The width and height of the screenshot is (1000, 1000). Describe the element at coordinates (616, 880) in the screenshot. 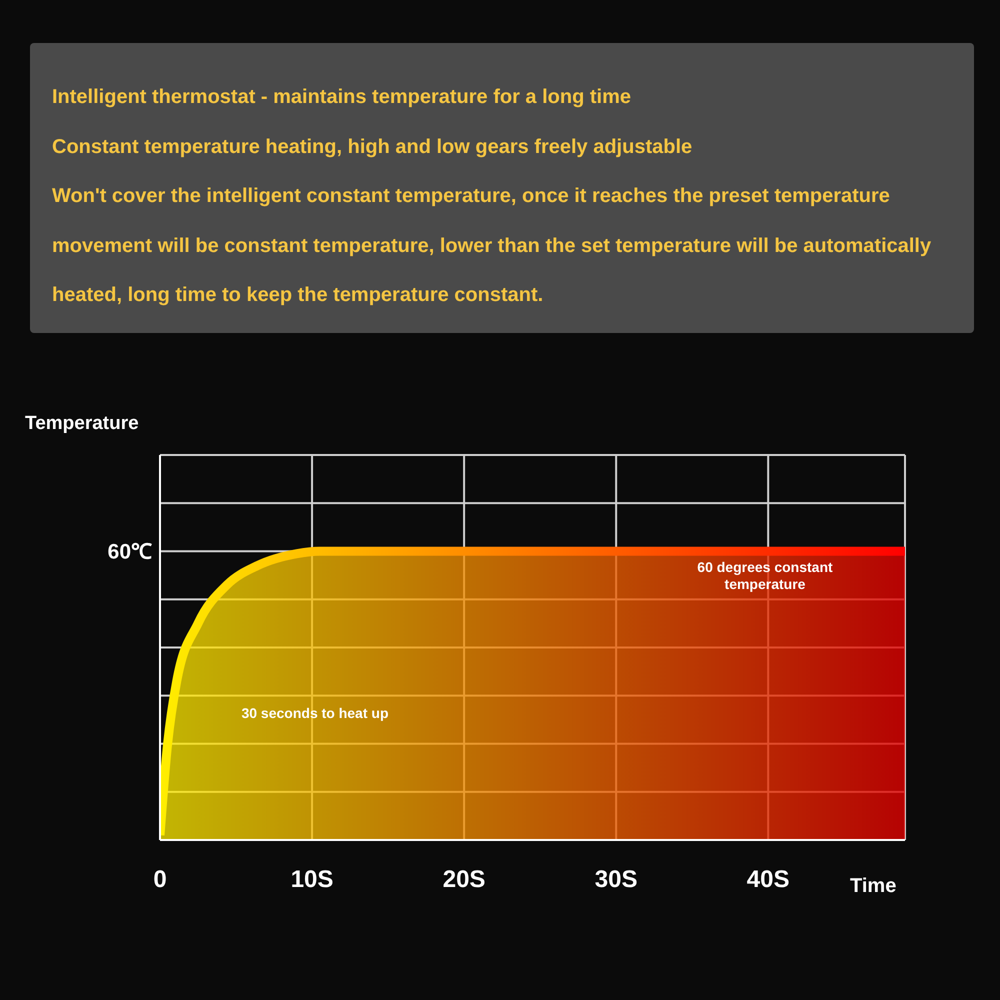

I see `x-tick-label: 30S` at that location.